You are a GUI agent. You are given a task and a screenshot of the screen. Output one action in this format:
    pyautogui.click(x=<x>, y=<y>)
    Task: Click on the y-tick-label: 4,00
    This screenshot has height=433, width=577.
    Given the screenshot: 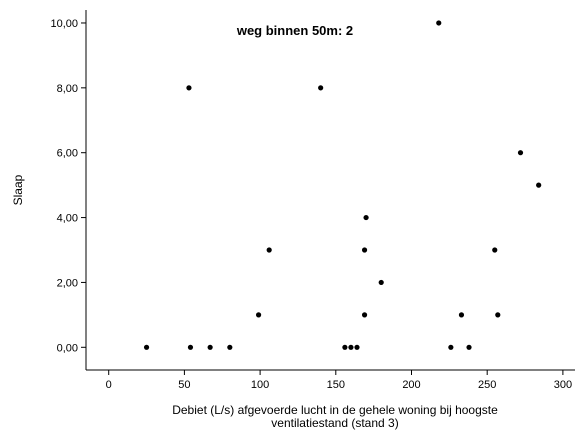 What is the action you would take?
    pyautogui.click(x=67, y=219)
    